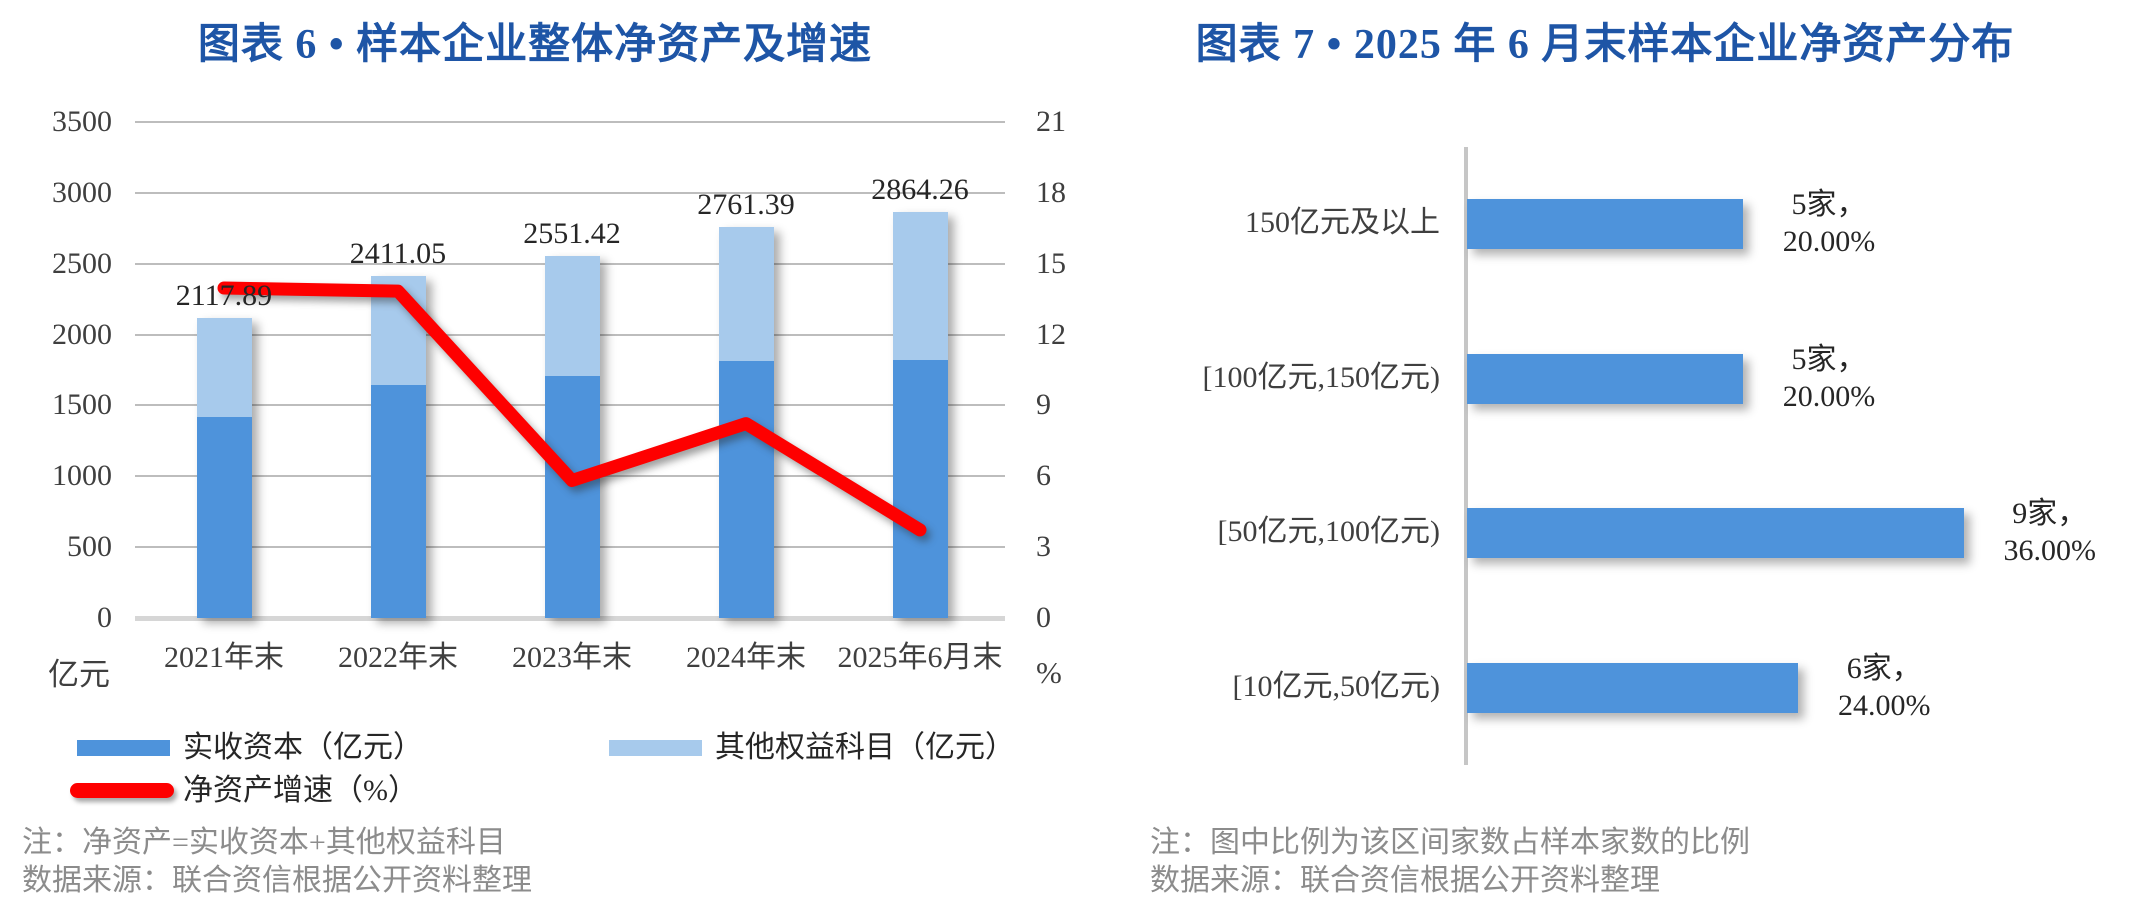 Image resolution: width=2140 pixels, height=916 pixels. I want to click on figure-6-source: 数据来源：联合资信根据公开资料整理, so click(277, 880).